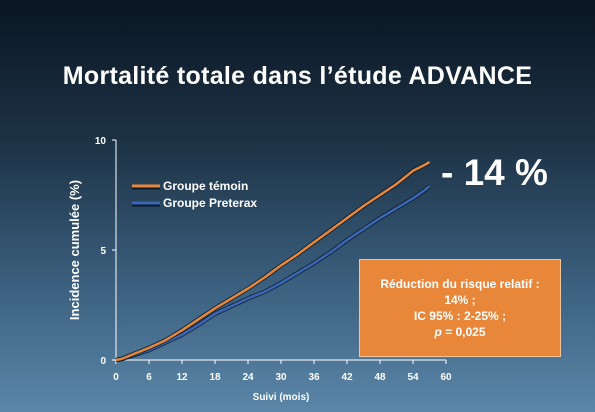 The width and height of the screenshot is (595, 412). I want to click on x-tick-label: 6, so click(149, 377).